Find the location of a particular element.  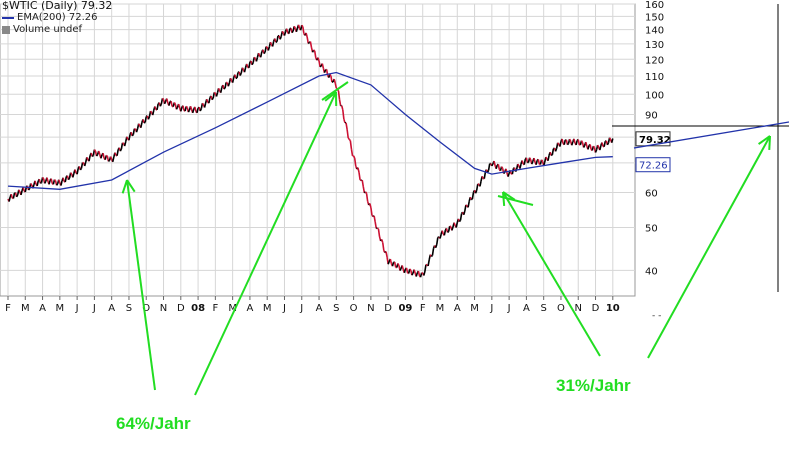

arrow-left-ema-head is located at coordinates (124, 186).